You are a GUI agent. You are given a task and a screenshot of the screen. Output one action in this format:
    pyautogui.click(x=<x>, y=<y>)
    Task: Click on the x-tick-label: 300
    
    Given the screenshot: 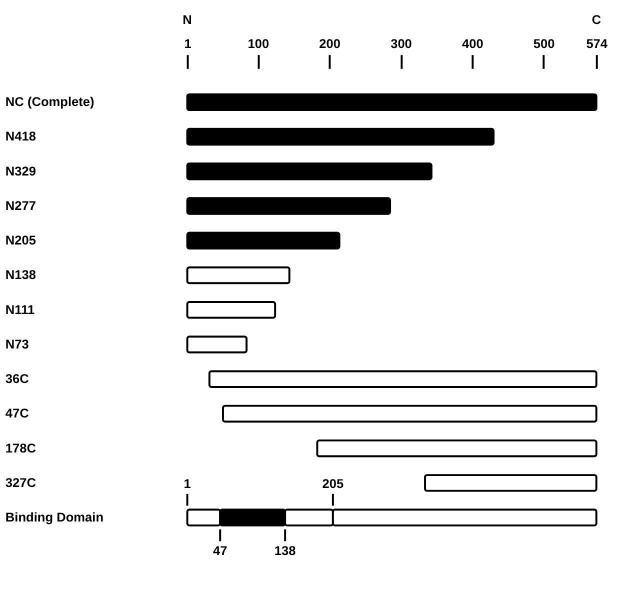 What is the action you would take?
    pyautogui.click(x=401, y=44)
    